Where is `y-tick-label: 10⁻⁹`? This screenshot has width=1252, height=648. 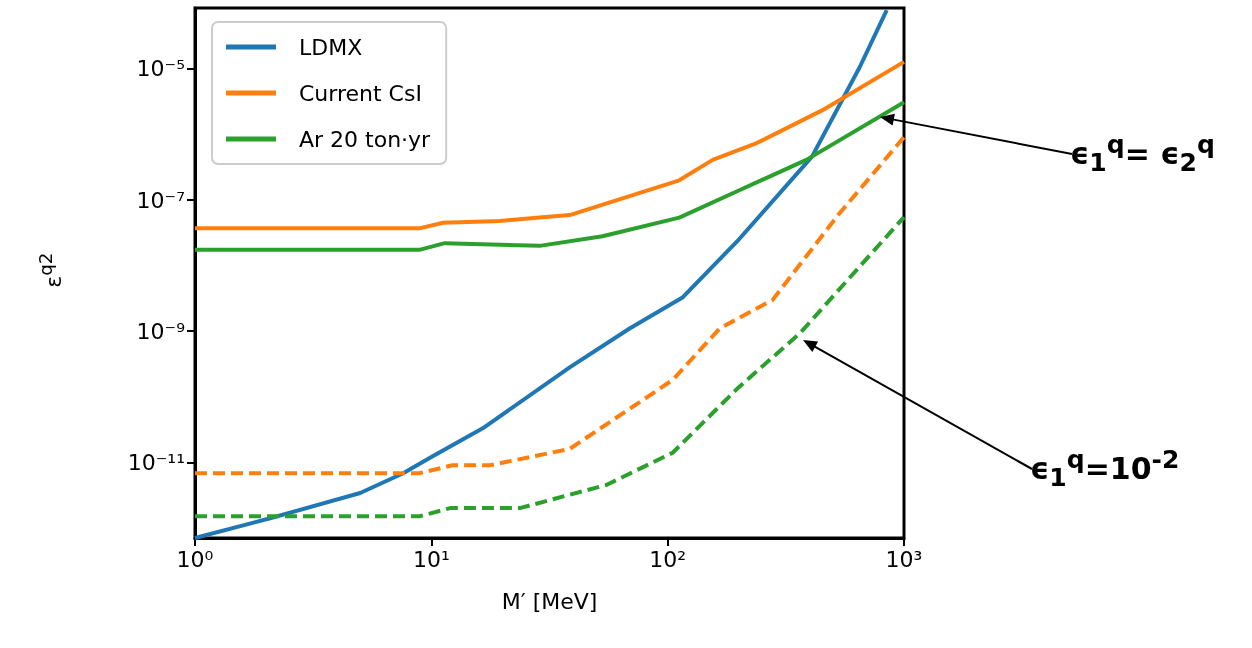
y-tick-label: 10⁻⁹ is located at coordinates (160, 331).